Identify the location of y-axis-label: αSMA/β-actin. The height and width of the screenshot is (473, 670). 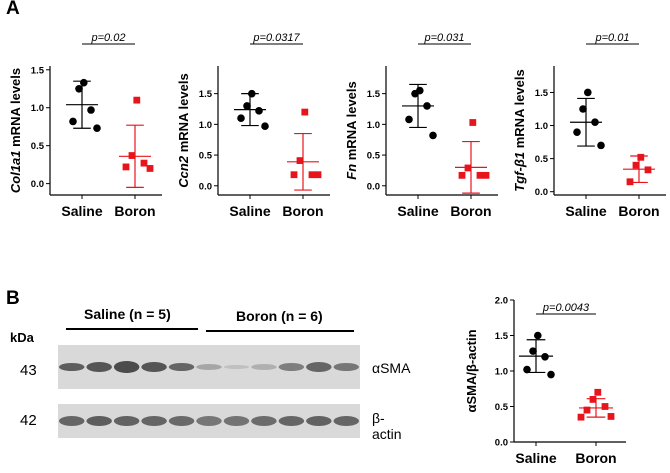
(471, 370).